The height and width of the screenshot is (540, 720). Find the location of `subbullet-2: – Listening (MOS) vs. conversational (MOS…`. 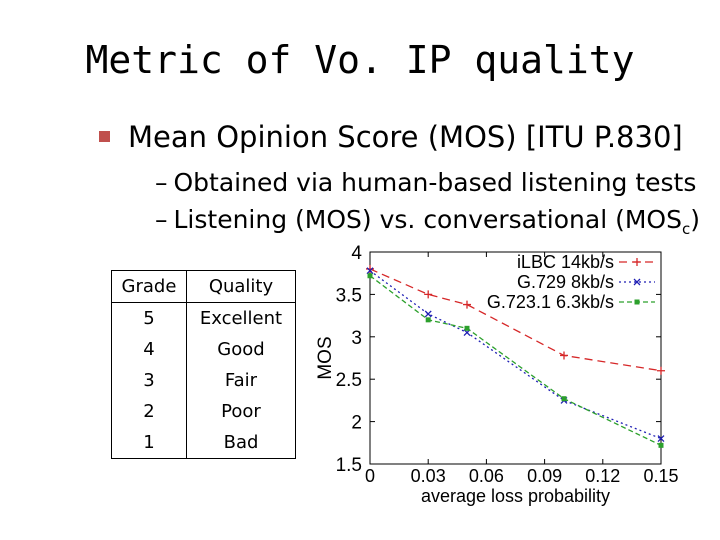

subbullet-2: – Listening (MOS) vs. conversational (MOS… is located at coordinates (427, 221).